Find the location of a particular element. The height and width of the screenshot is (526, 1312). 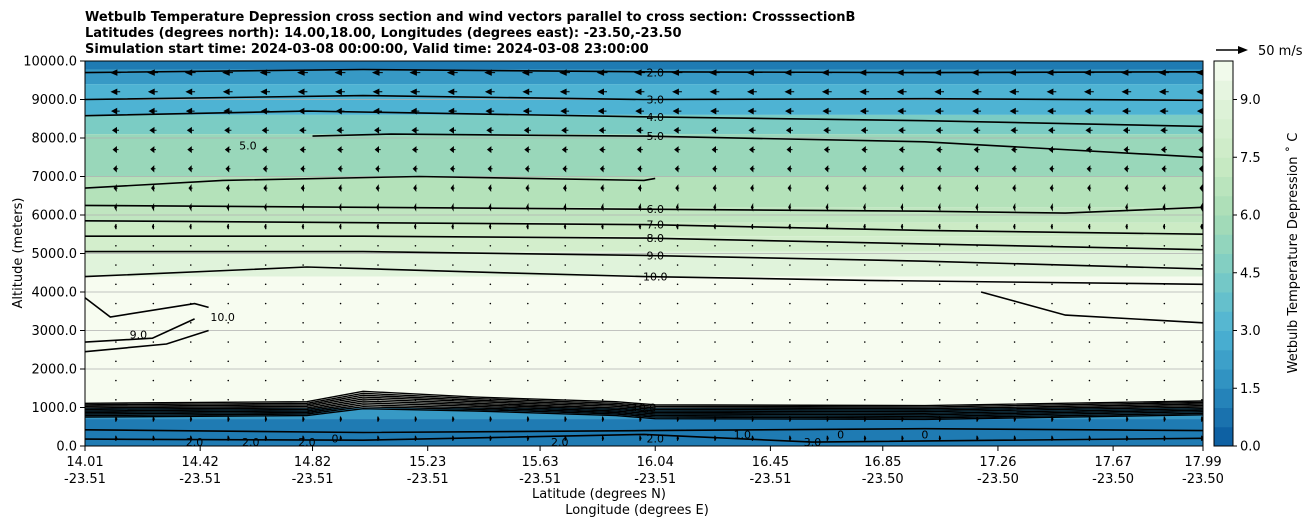

quiver-key-arrowhead is located at coordinates (1243, 50).